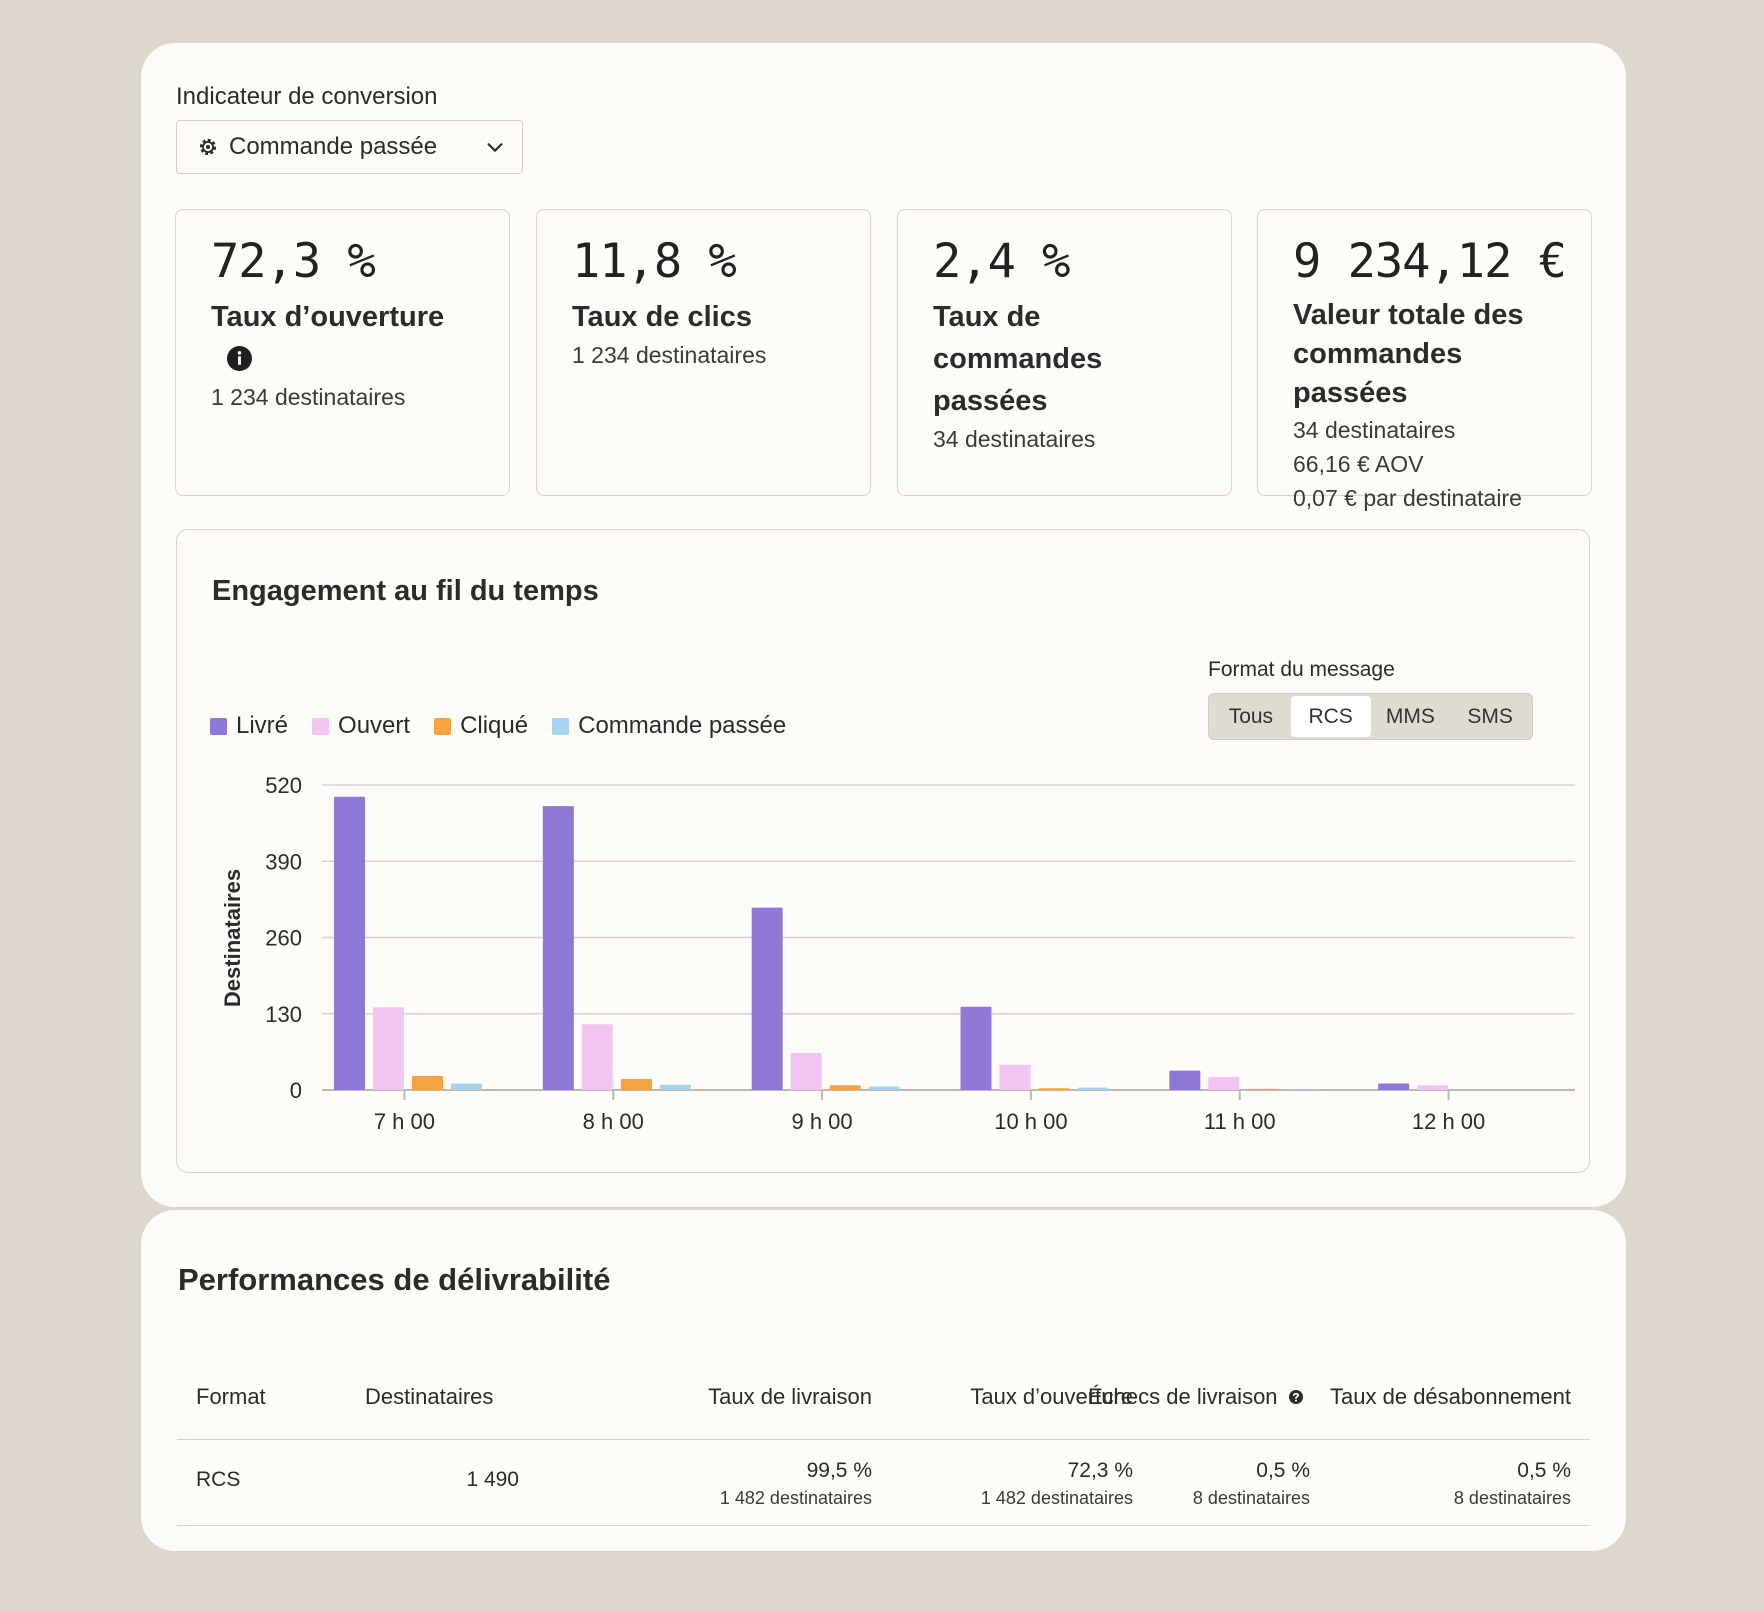 The image size is (1764, 1611). Describe the element at coordinates (1330, 716) in the screenshot. I see `format-option-rcs: RCS` at that location.